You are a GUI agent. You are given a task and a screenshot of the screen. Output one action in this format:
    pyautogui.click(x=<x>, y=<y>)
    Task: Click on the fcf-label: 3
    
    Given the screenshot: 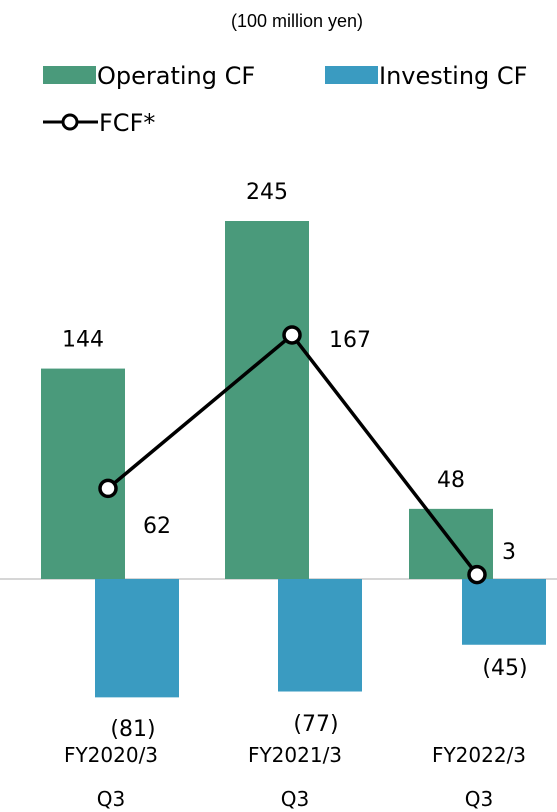 What is the action you would take?
    pyautogui.click(x=509, y=552)
    